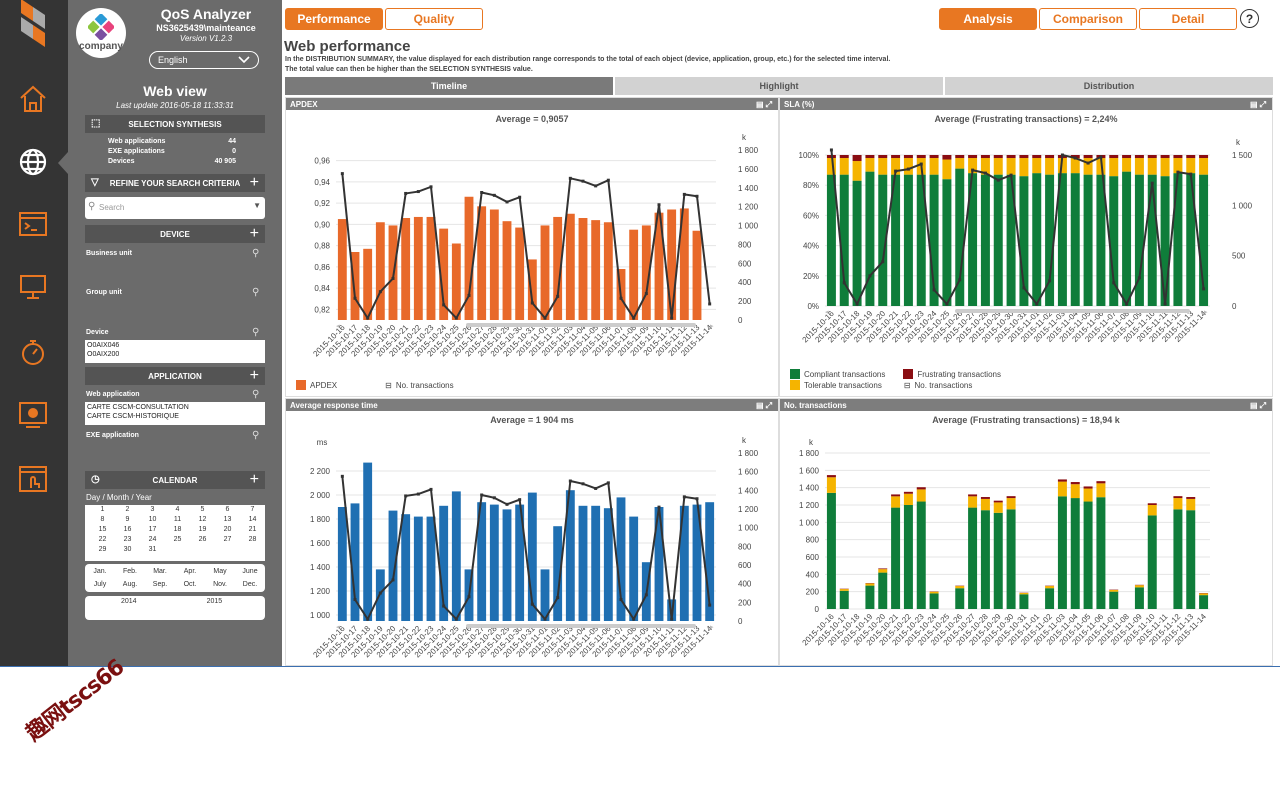  I want to click on calendar-day: 2, so click(127, 509).